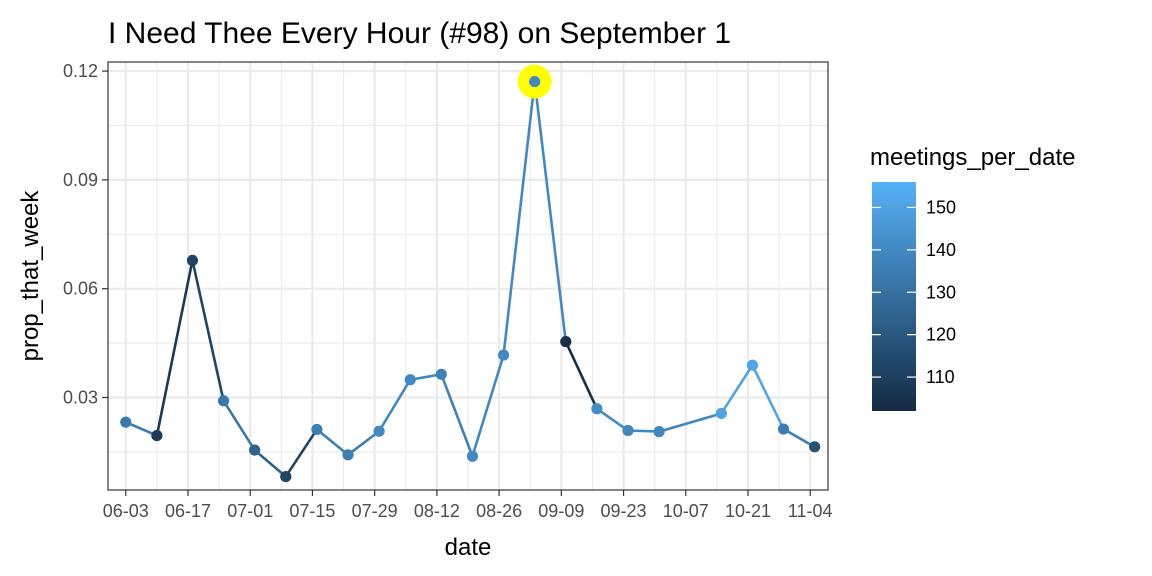 The height and width of the screenshot is (576, 1152). I want to click on legend-tick-label: 140, so click(941, 250).